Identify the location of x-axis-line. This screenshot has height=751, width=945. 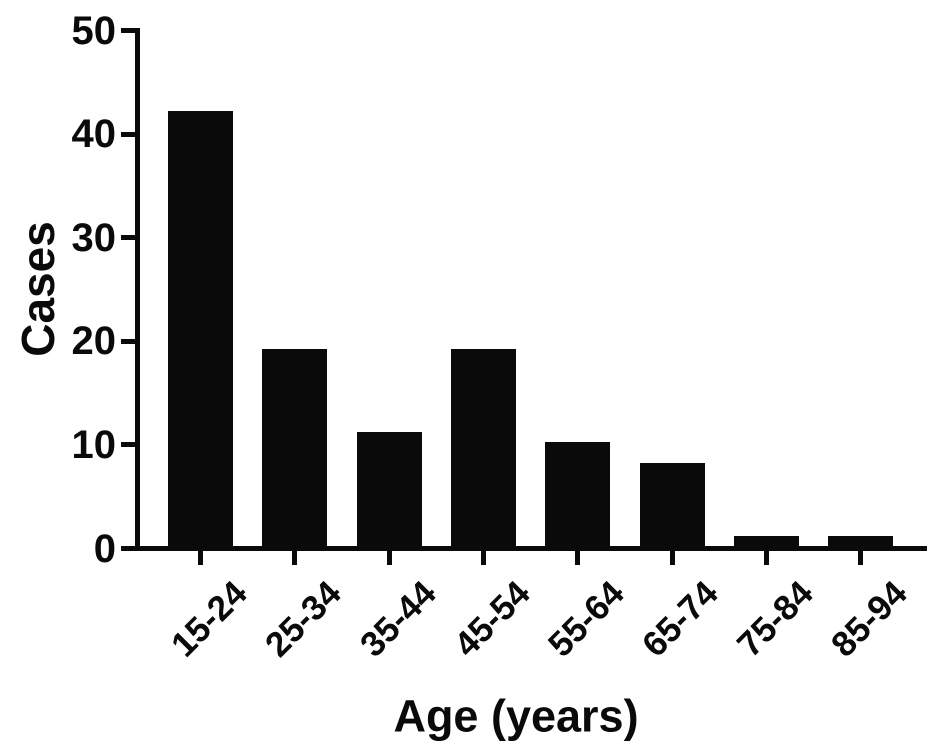
(531, 548).